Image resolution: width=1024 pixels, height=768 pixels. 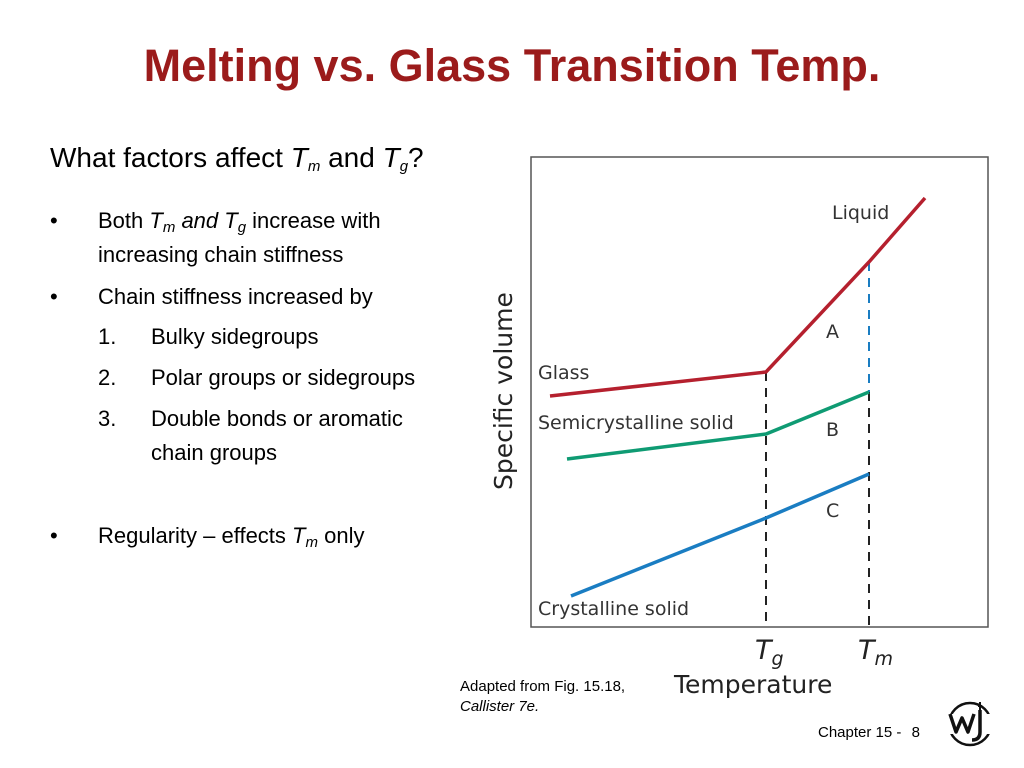 I want to click on bullet-1-pre: Both, so click(x=124, y=220).